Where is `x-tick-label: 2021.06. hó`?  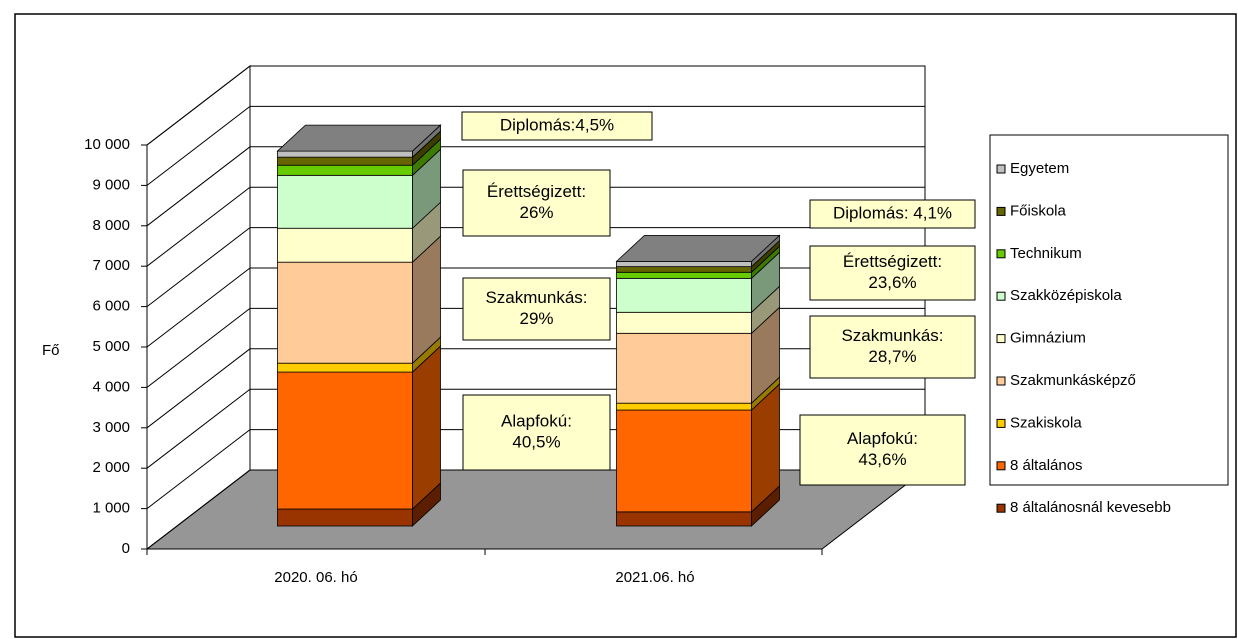 x-tick-label: 2021.06. hó is located at coordinates (654, 577).